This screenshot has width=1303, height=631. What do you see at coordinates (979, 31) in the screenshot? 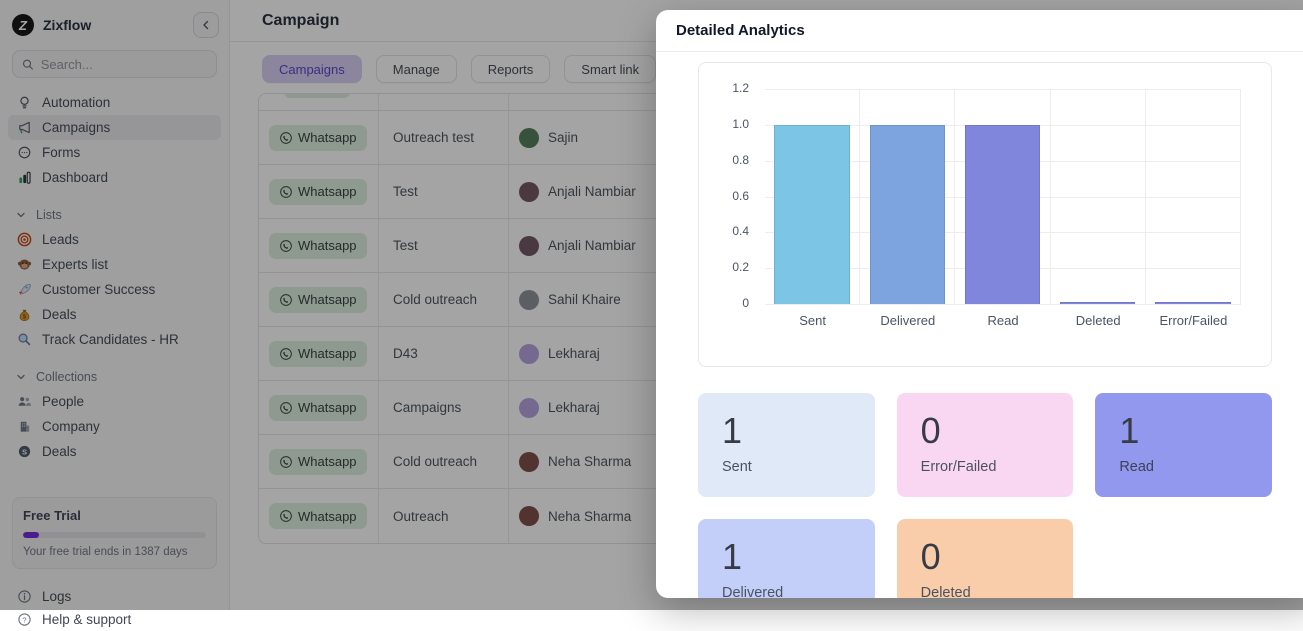
I see `modal-header: Detailed Analytics` at bounding box center [979, 31].